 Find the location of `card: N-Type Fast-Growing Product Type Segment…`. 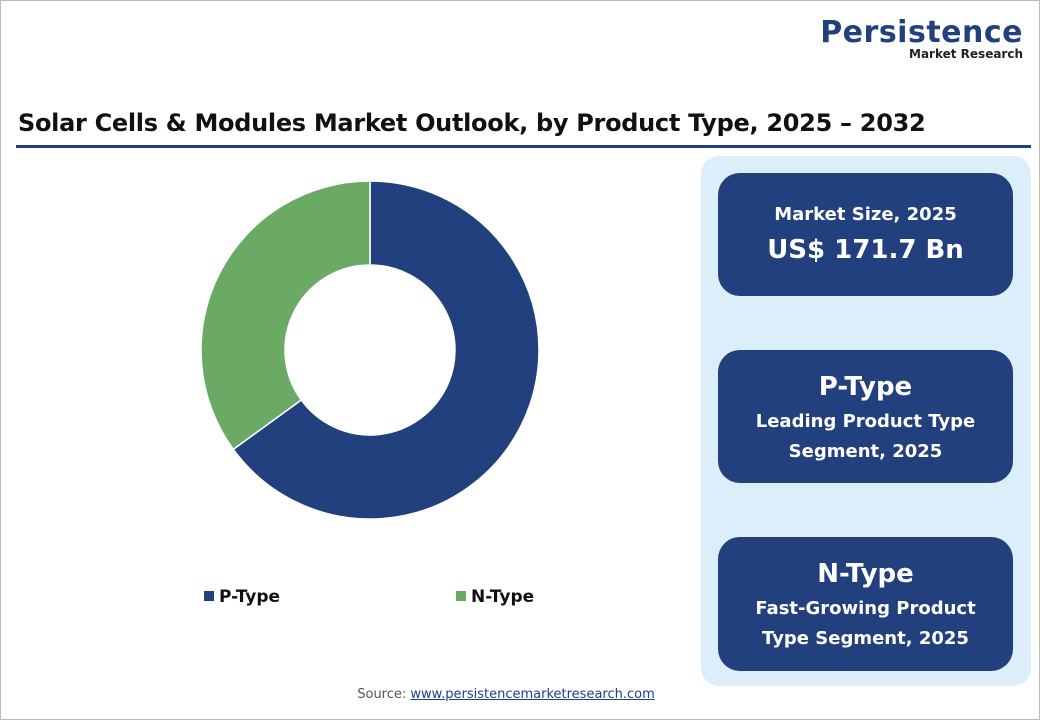

card: N-Type Fast-Growing Product Type Segment… is located at coordinates (865, 604).